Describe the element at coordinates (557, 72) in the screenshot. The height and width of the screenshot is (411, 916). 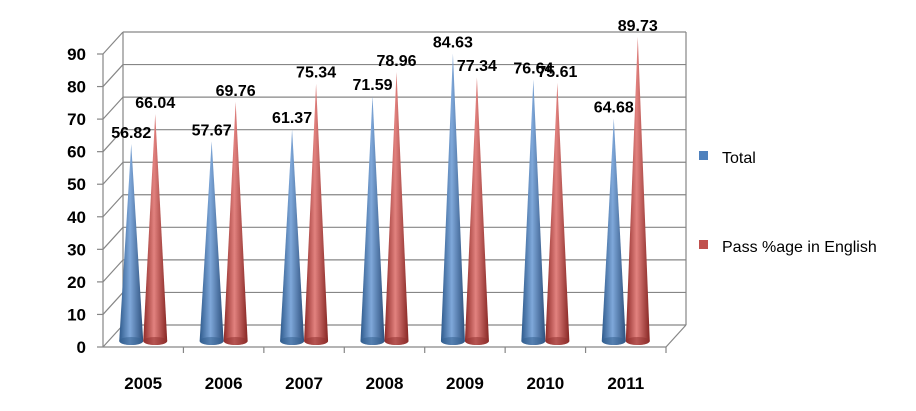
I see `data-label-pass-english-2010: 75.61` at that location.